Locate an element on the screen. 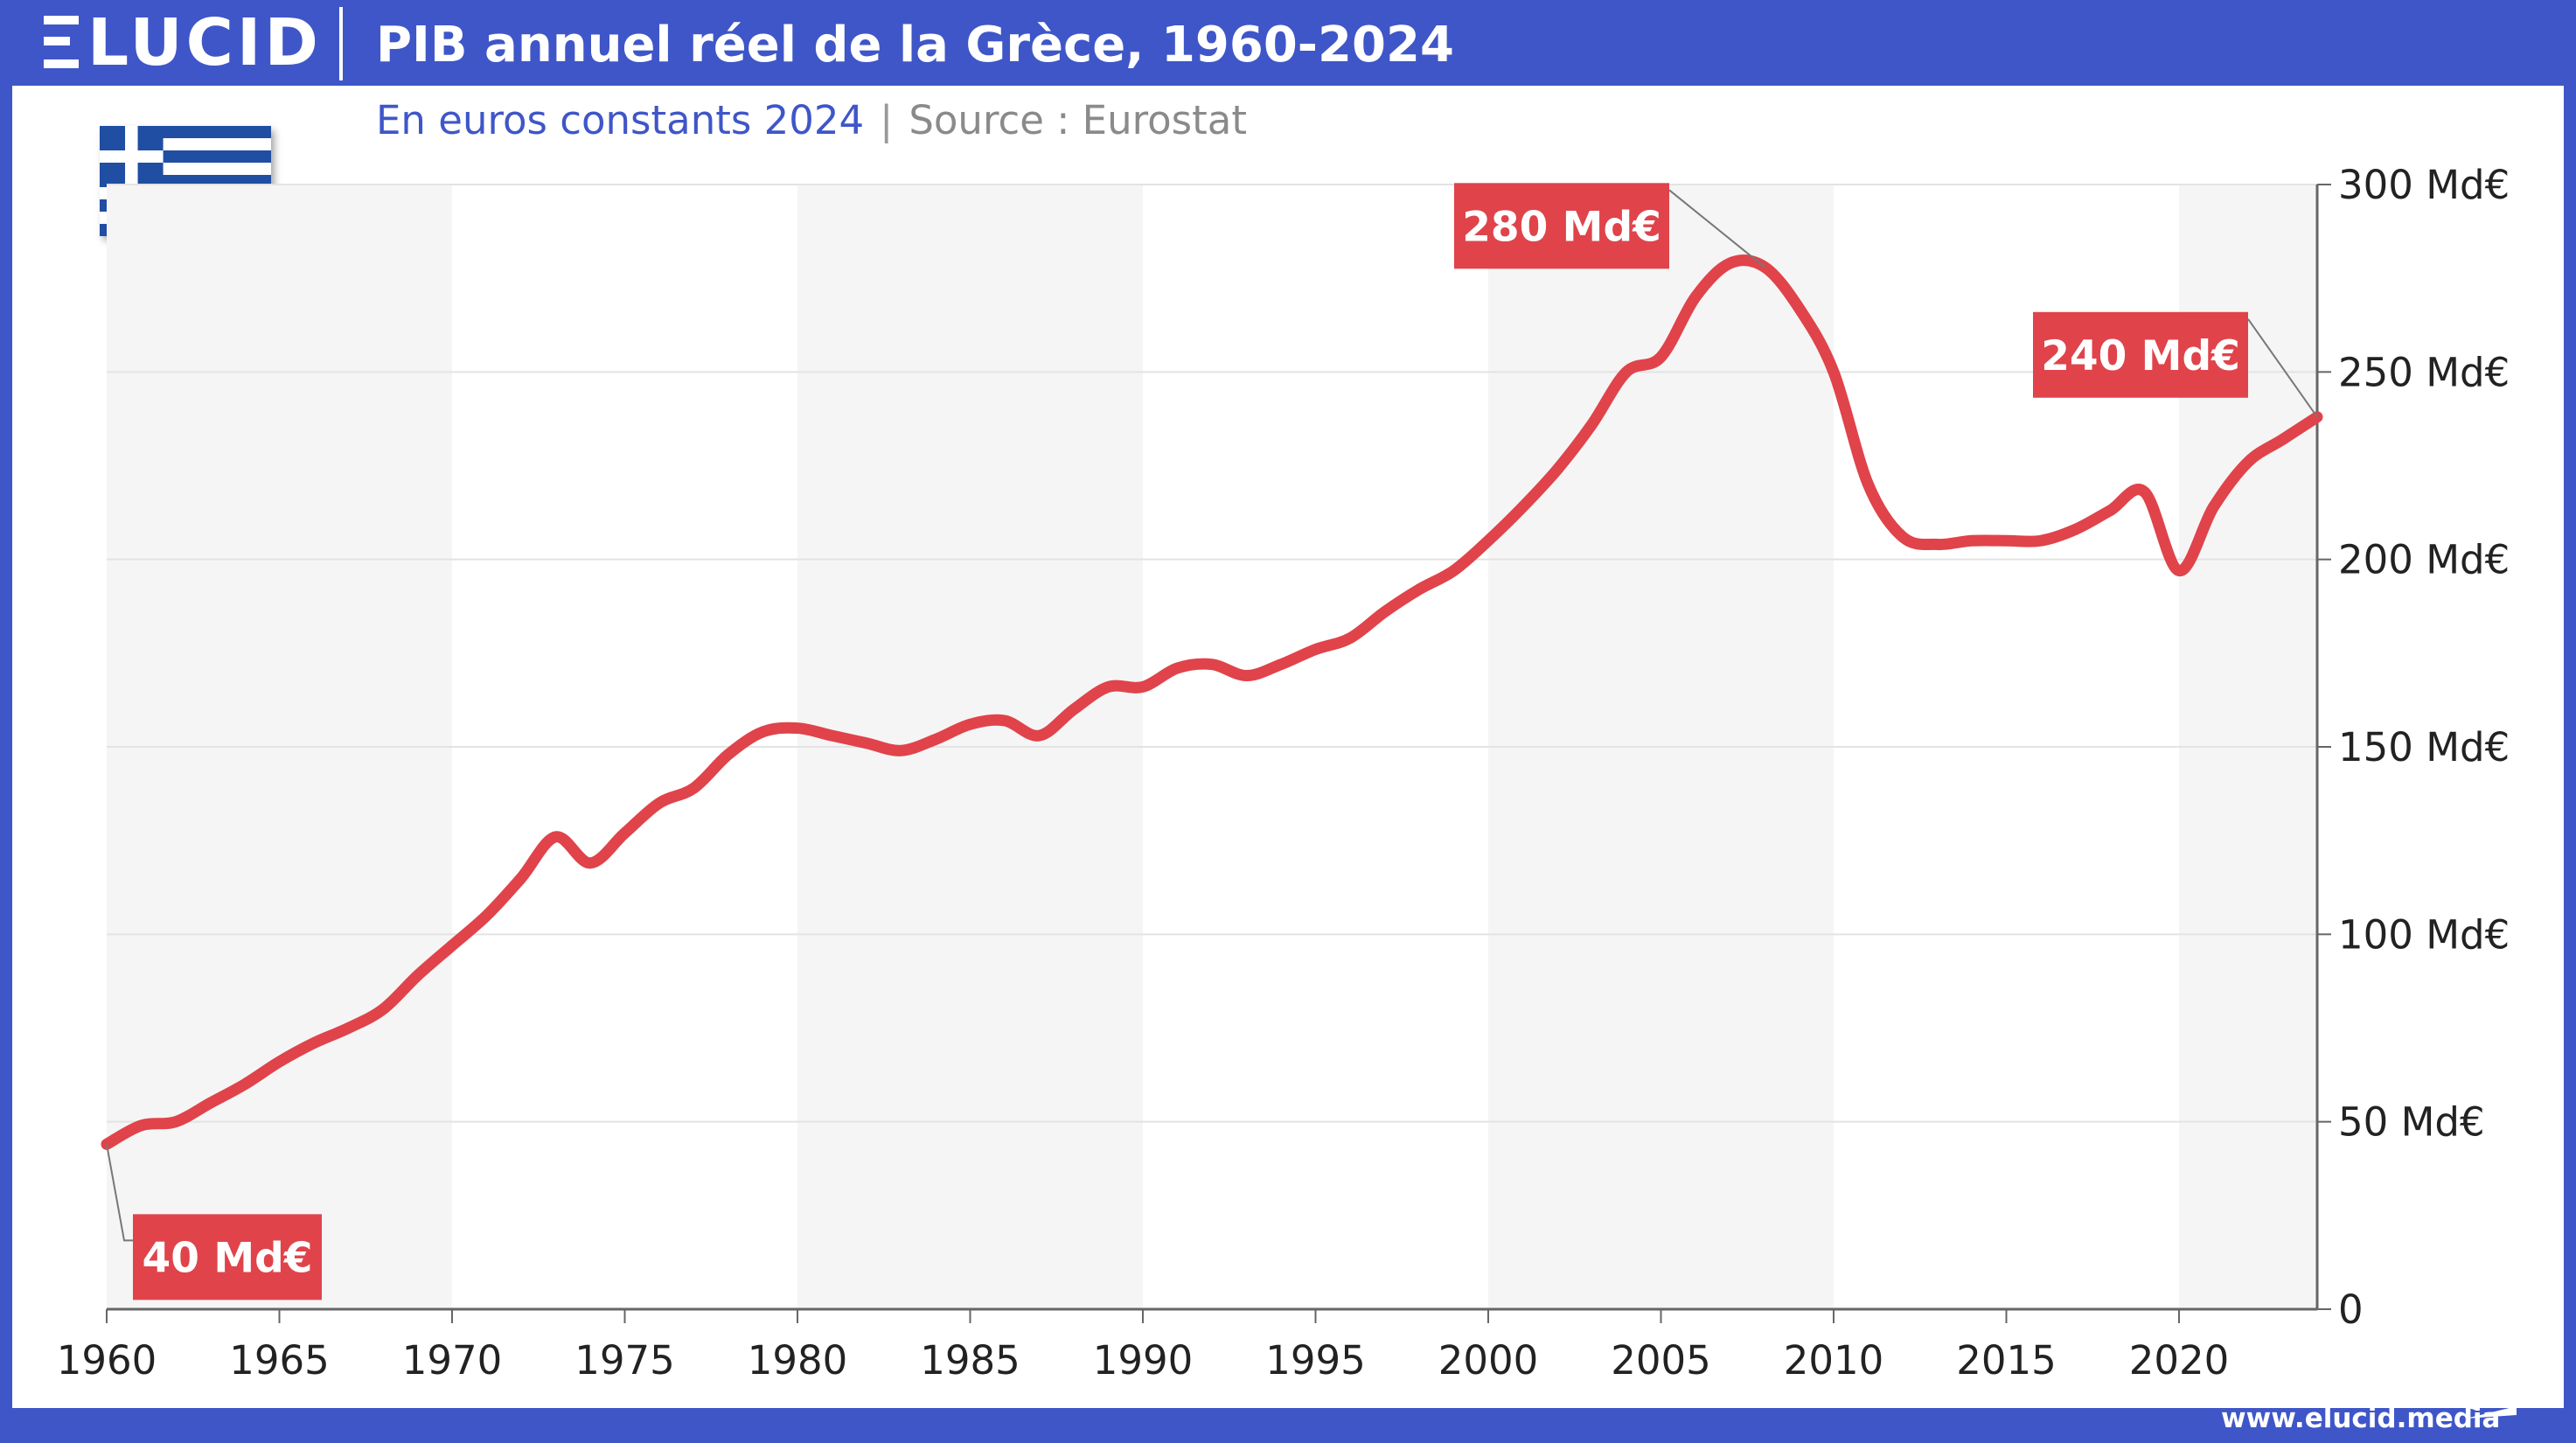 Image resolution: width=2576 pixels, height=1443 pixels. y-tick-label: 50 Md€ is located at coordinates (2411, 1122).